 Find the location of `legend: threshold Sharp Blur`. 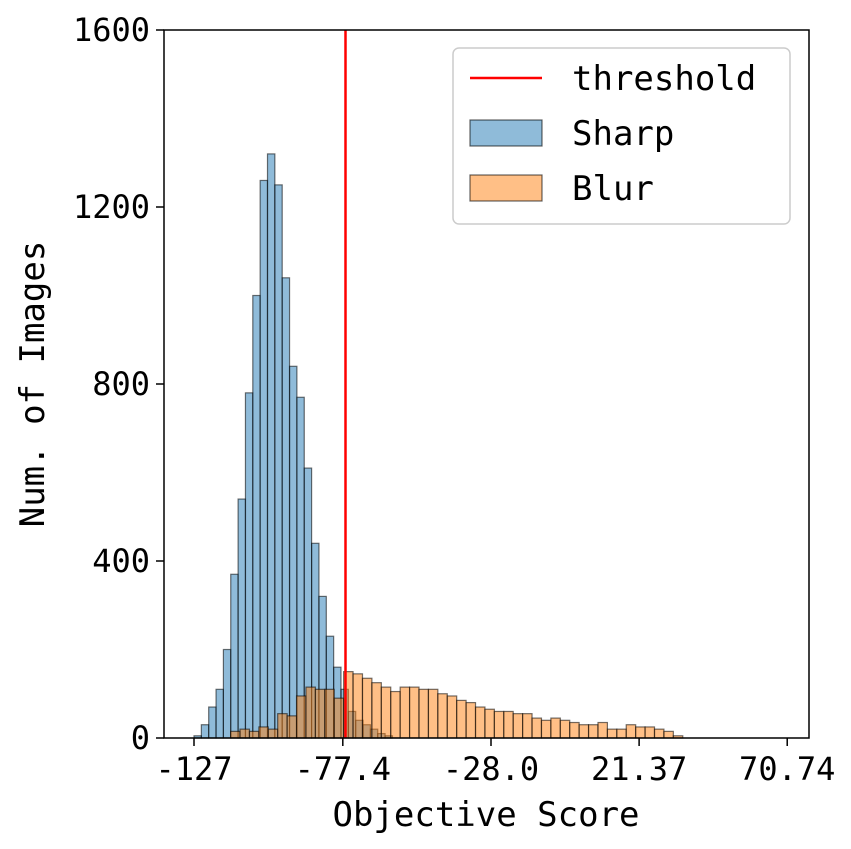

legend: threshold Sharp Blur is located at coordinates (621, 136).